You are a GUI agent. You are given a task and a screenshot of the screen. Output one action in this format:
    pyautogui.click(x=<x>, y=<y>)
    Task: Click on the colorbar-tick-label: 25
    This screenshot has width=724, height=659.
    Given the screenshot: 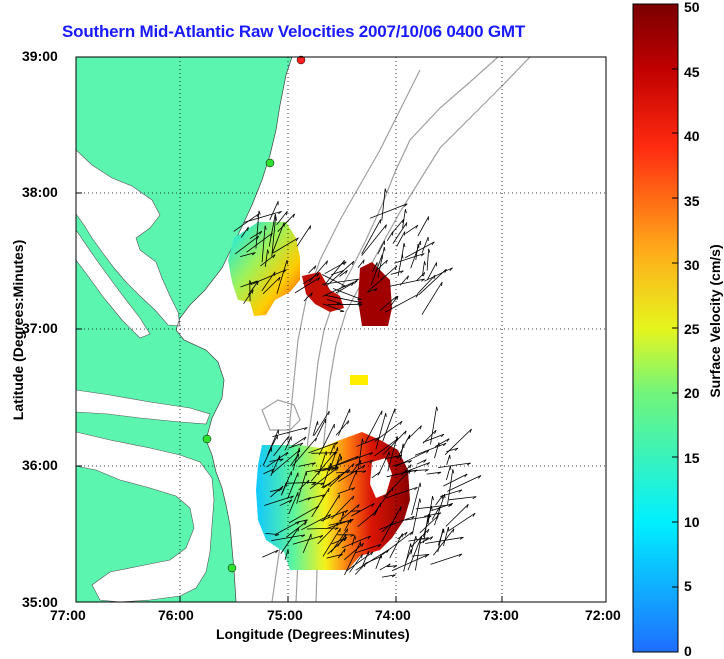 What is the action you would take?
    pyautogui.click(x=692, y=329)
    